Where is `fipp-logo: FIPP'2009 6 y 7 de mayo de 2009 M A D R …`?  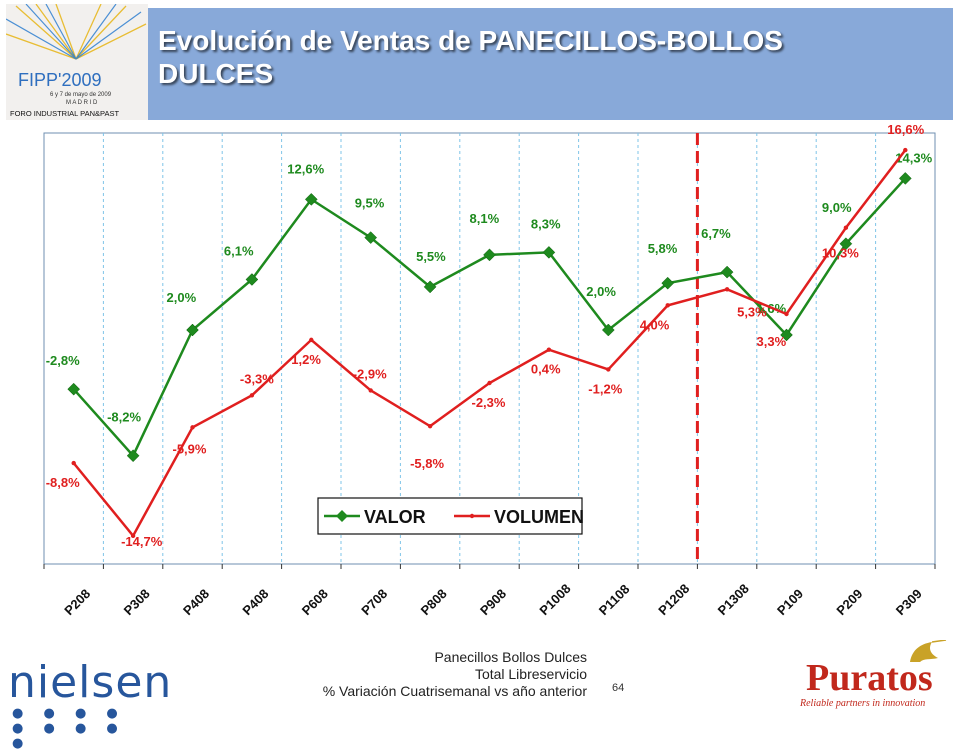
fipp-logo: FIPP'2009 6 y 7 de mayo de 2009 M A D R … is located at coordinates (77, 62).